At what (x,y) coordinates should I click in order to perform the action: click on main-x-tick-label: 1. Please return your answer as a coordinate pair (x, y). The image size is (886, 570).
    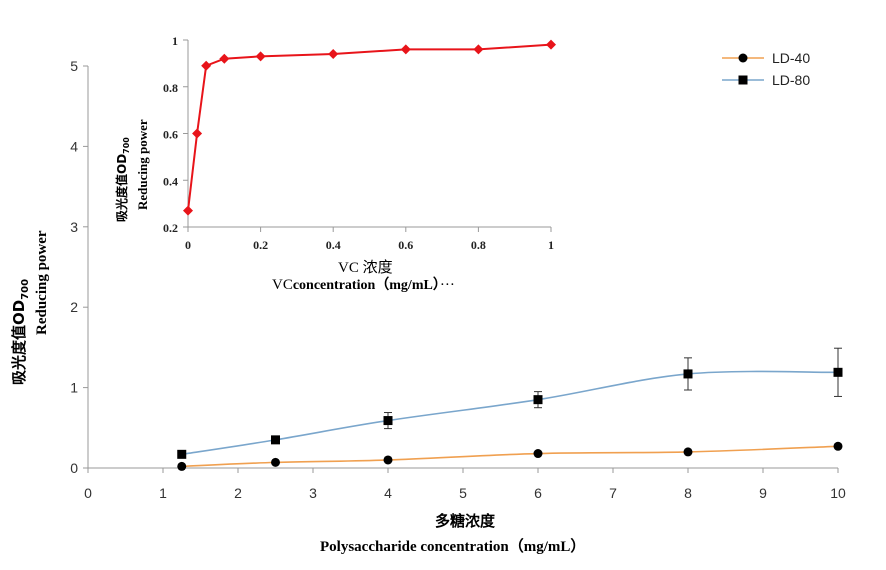
    Looking at the image, I should click on (163, 493).